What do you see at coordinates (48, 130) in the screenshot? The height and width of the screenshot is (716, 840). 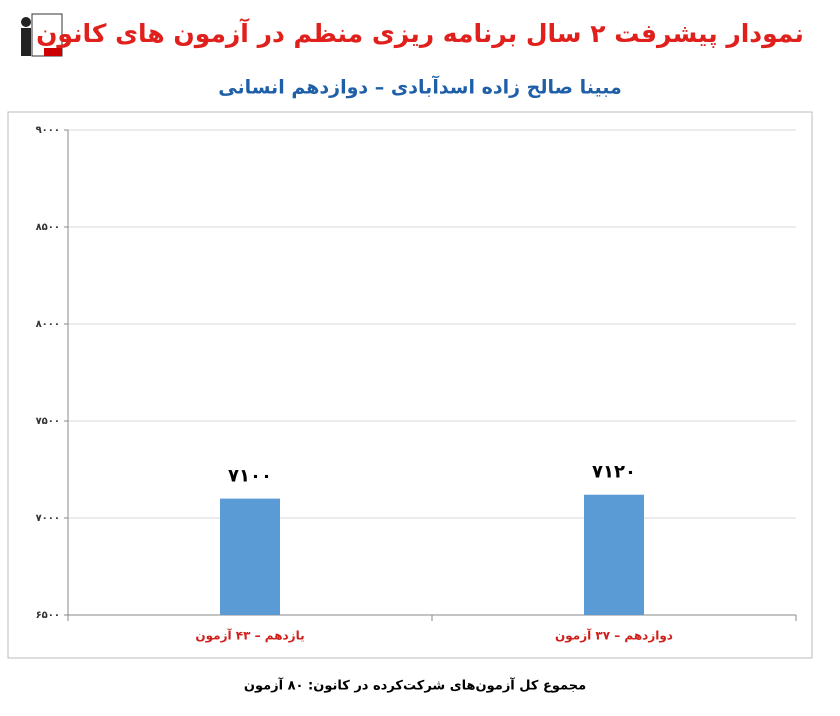 I see `y-tick-label: ۹۰۰۰` at bounding box center [48, 130].